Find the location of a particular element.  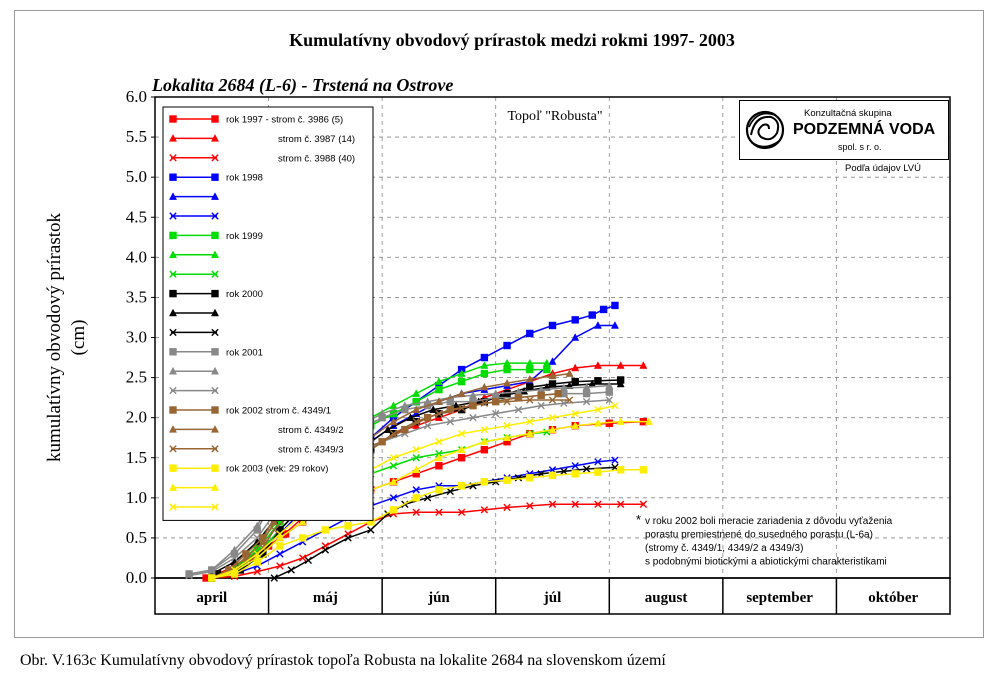

y-tick-label: 3.5 is located at coordinates (136, 296).